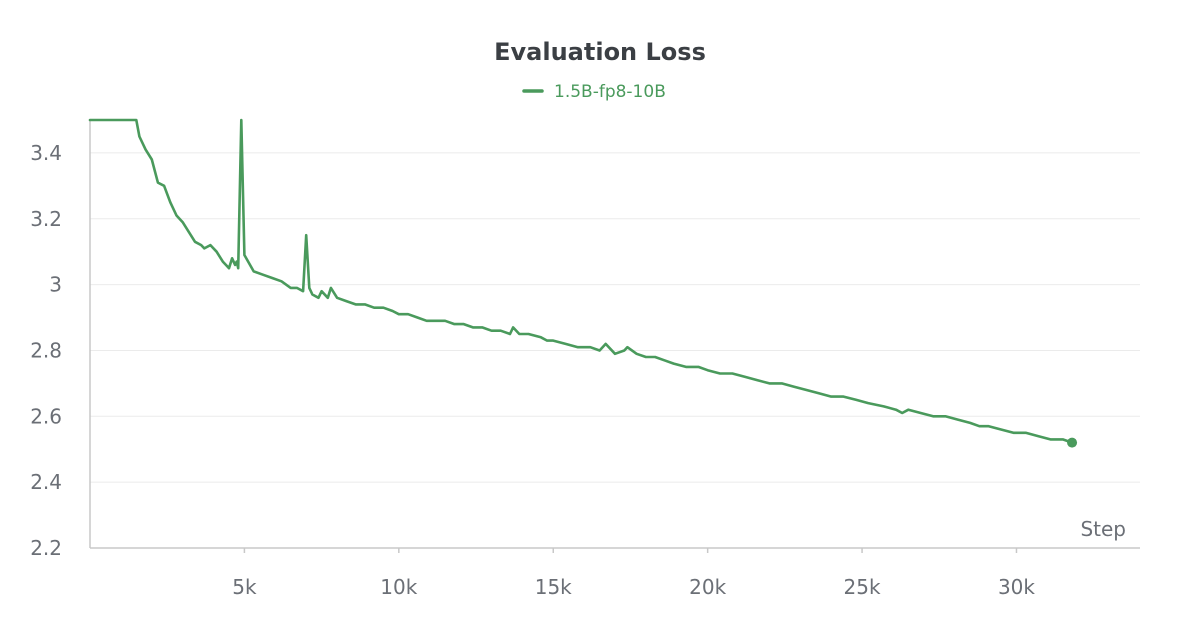 This screenshot has height=630, width=1200. I want to click on y-tick-label: 2.6, so click(46, 416).